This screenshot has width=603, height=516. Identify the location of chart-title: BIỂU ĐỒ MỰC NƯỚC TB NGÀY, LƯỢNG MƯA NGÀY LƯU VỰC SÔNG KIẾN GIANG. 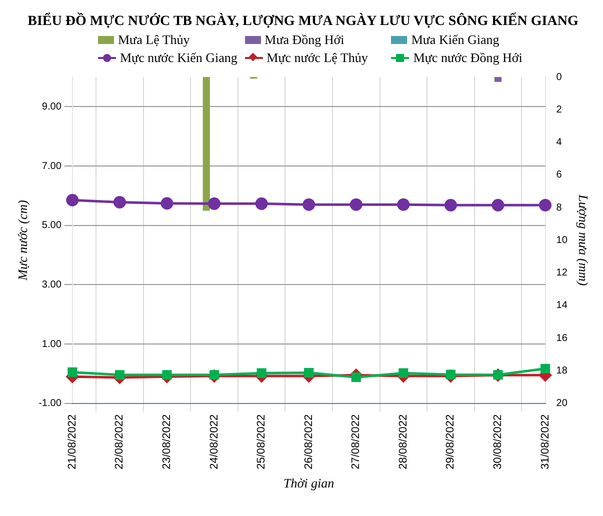
(303, 21).